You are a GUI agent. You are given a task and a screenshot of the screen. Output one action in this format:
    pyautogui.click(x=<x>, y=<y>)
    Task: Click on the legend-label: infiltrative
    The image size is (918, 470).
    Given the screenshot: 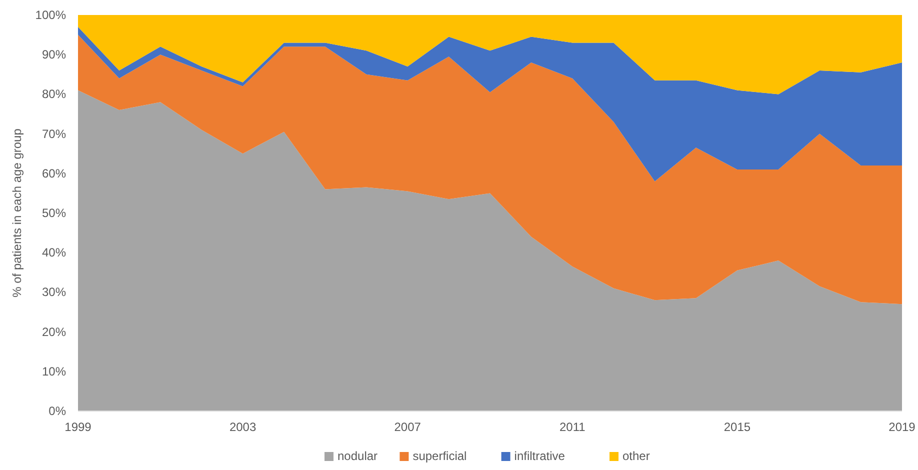 What is the action you would take?
    pyautogui.click(x=540, y=456)
    